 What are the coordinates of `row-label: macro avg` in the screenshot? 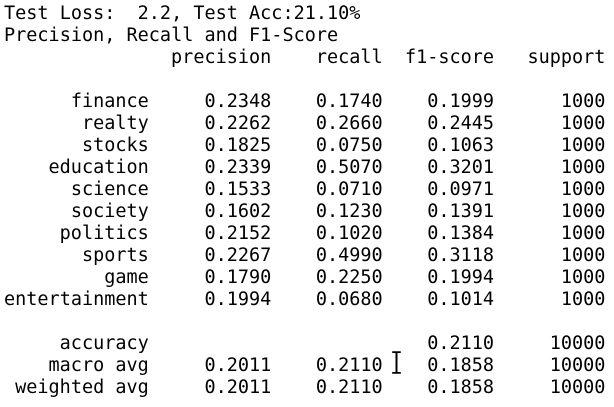 It's located at (98, 365).